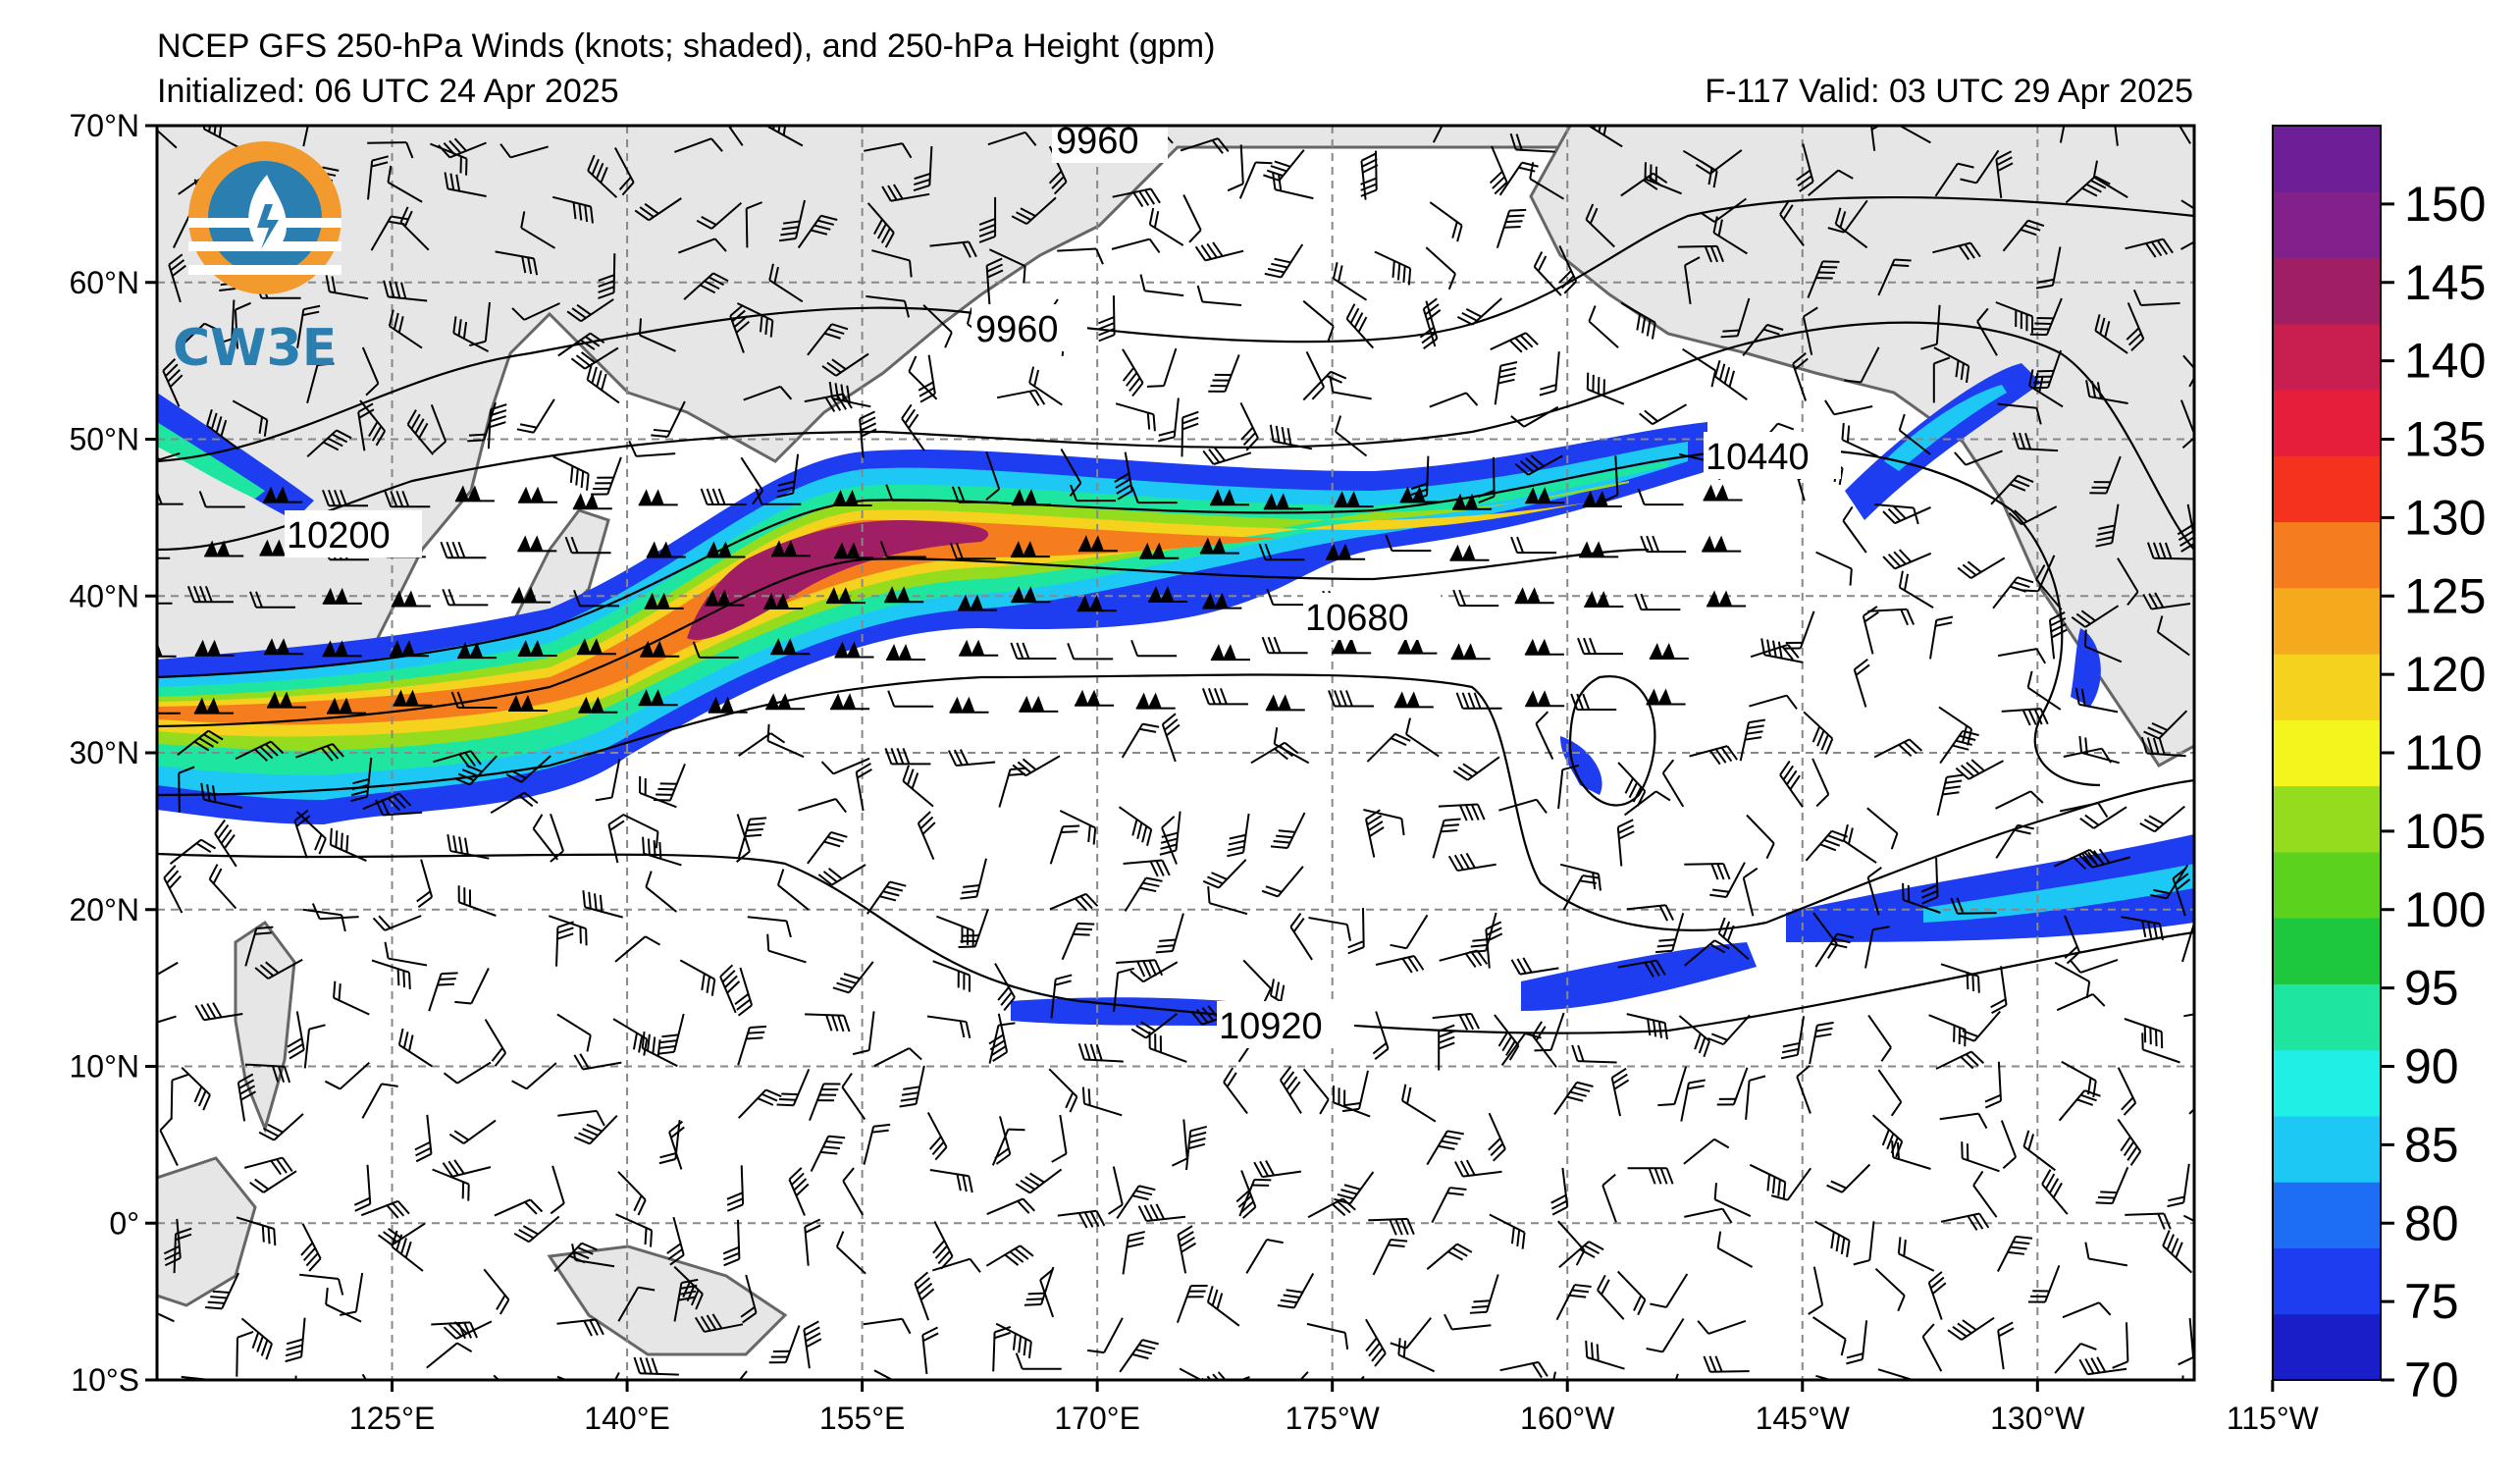  What do you see at coordinates (2445, 596) in the screenshot?
I see `colorbar-label: 125` at bounding box center [2445, 596].